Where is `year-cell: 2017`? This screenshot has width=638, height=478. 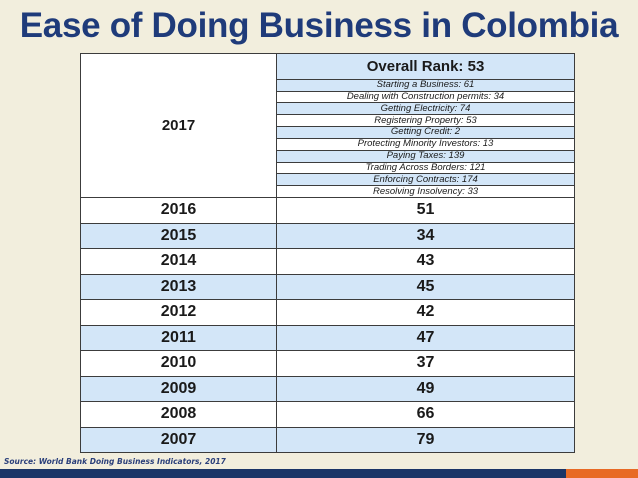
year-cell: 2017 is located at coordinates (178, 125).